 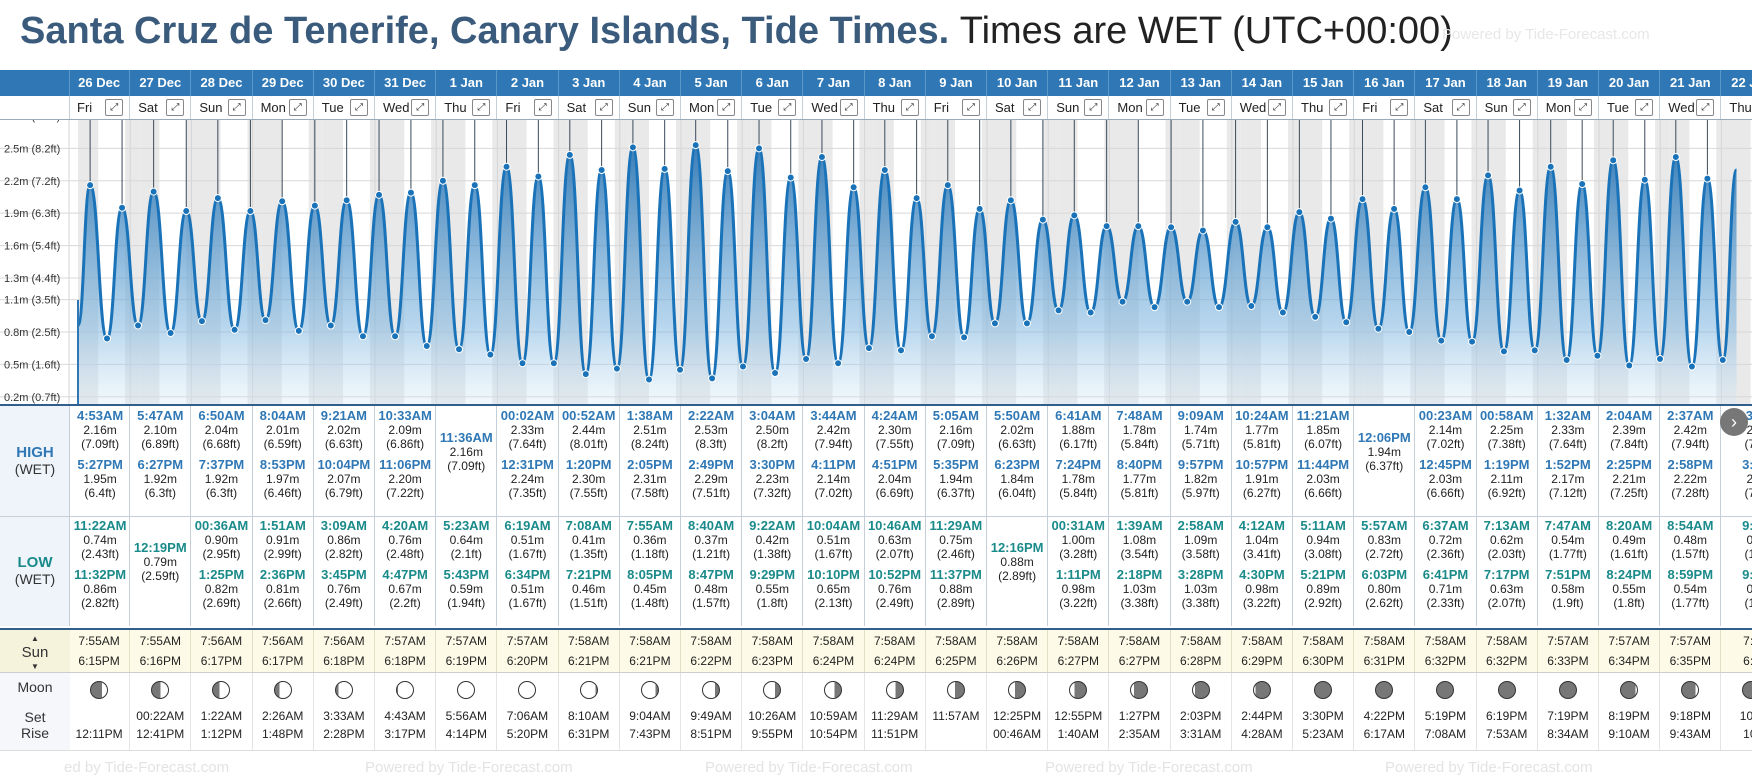 I want to click on sunset-time: 6:34PM, so click(x=1629, y=661).